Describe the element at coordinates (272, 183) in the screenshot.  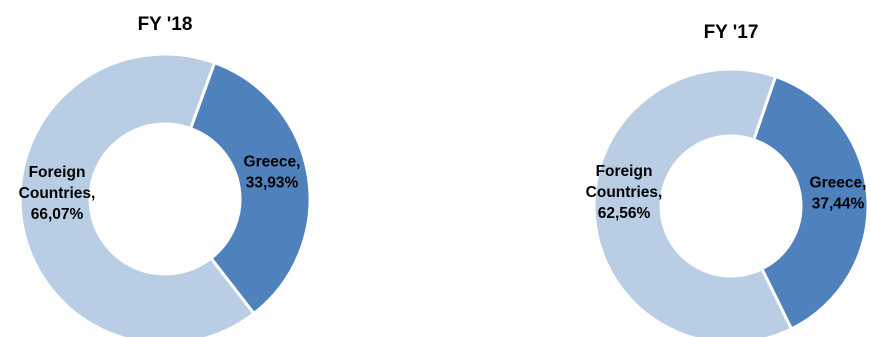
I see `slice-label-line: 33,93%` at that location.